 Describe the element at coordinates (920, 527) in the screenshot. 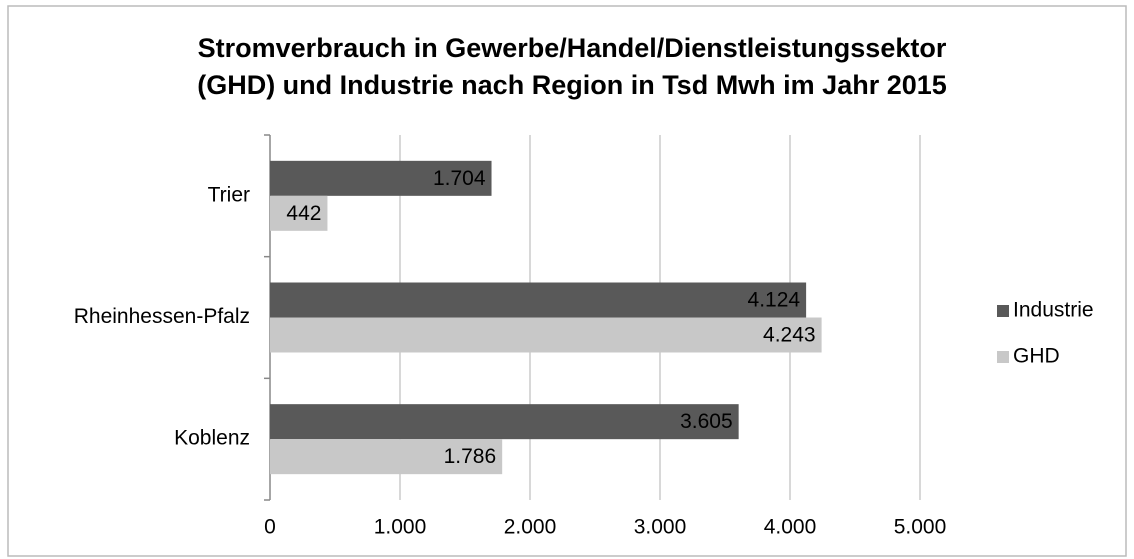

I see `x-tick-label: 5.000` at that location.